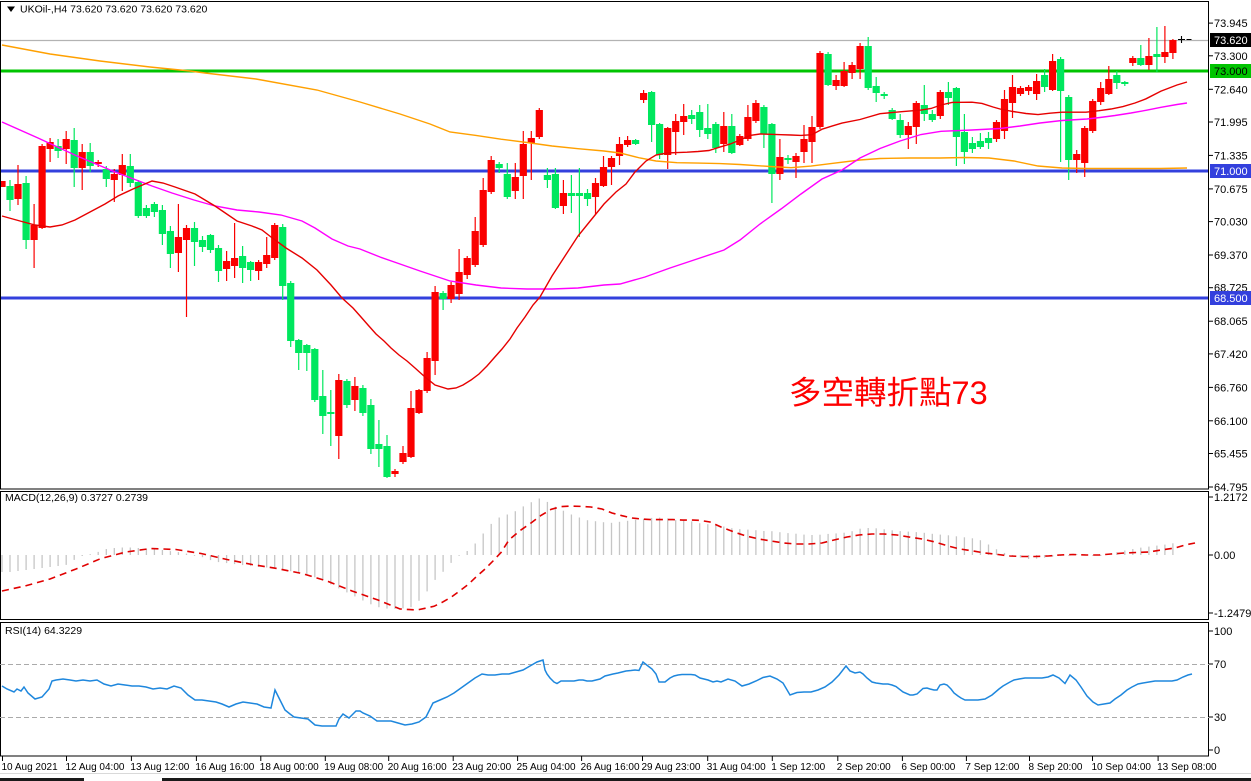  What do you see at coordinates (736, 767) in the screenshot?
I see `svg-text: 31 Aug 04:00` at bounding box center [736, 767].